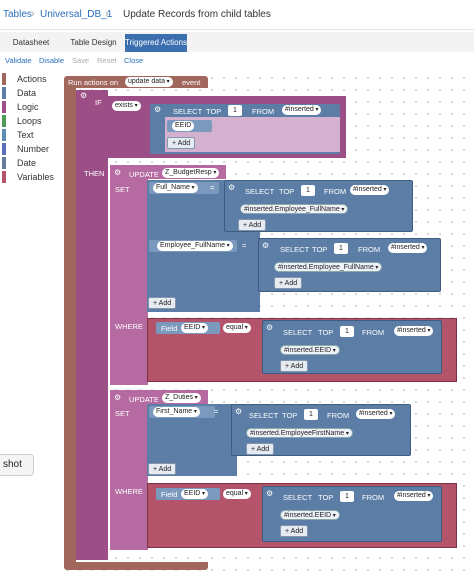  What do you see at coordinates (195, 246) in the screenshot?
I see `employee-fullname-dropdown: Employee_FullName` at bounding box center [195, 246].